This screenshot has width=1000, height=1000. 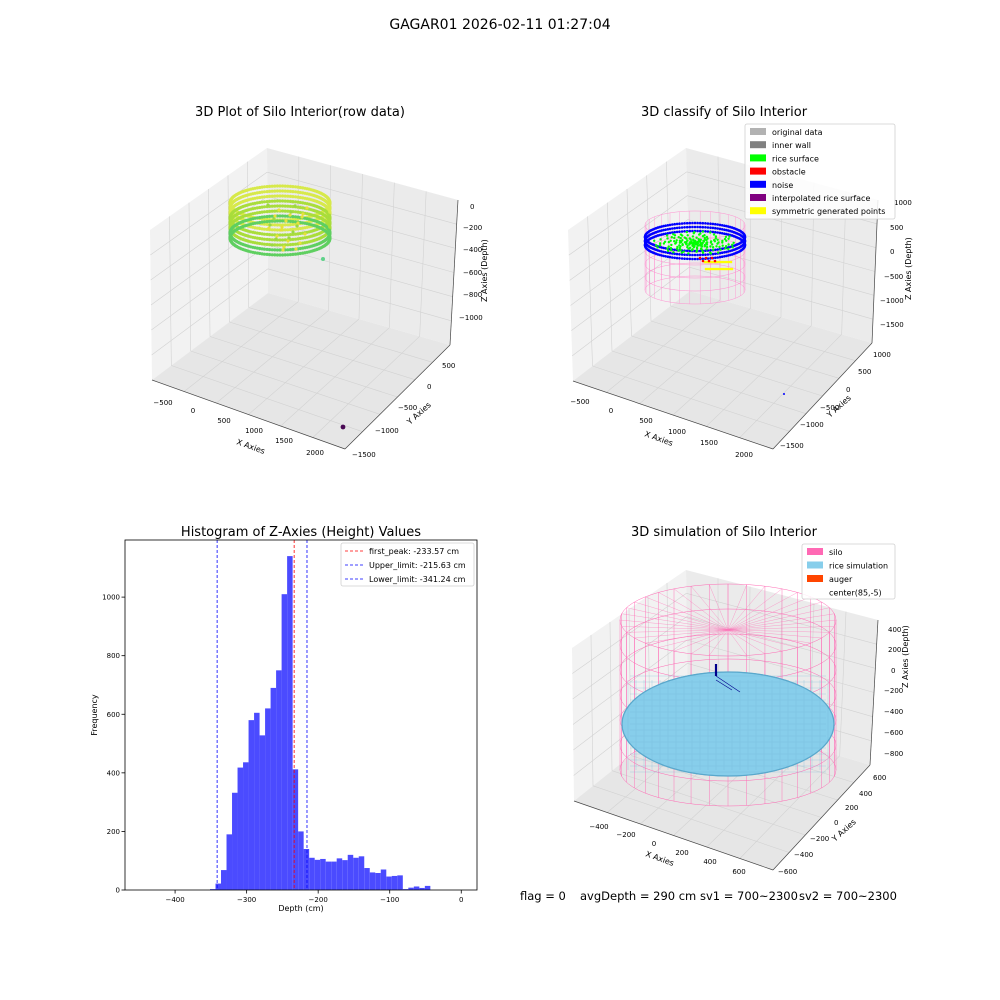 I want to click on pane-back, so click(x=782, y=667).